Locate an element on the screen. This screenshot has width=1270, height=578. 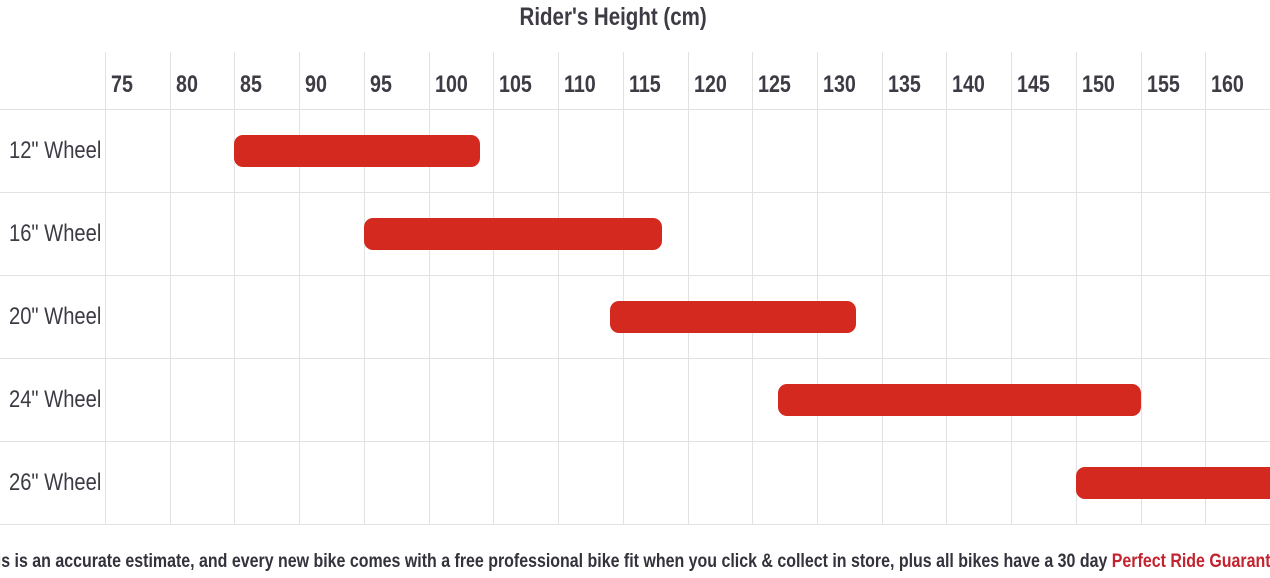
x-tick-label: 75 is located at coordinates (122, 84).